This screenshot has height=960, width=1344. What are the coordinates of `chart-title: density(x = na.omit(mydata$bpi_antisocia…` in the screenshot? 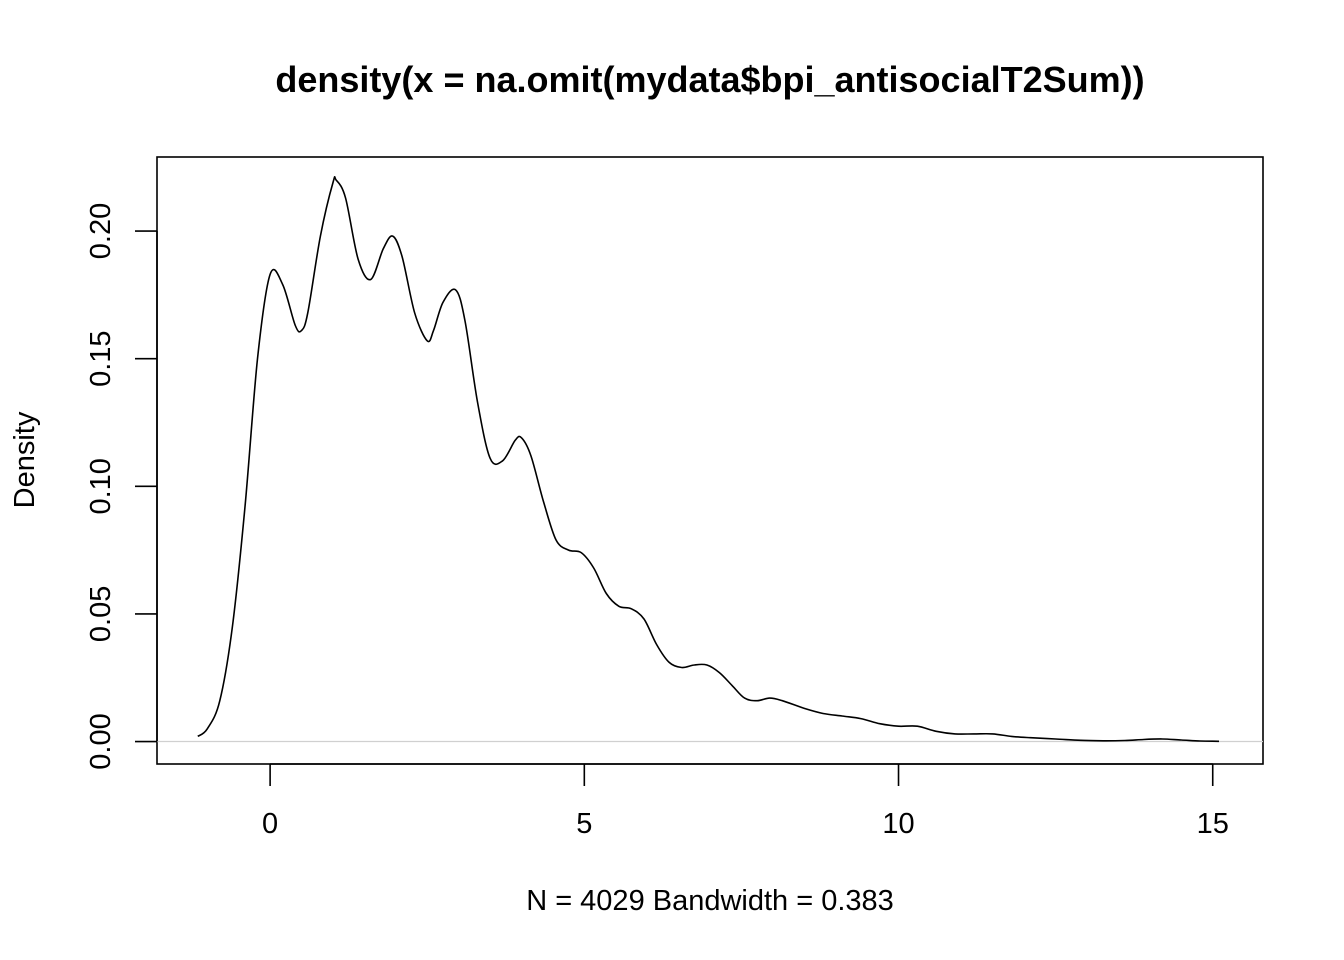 It's located at (709, 79).